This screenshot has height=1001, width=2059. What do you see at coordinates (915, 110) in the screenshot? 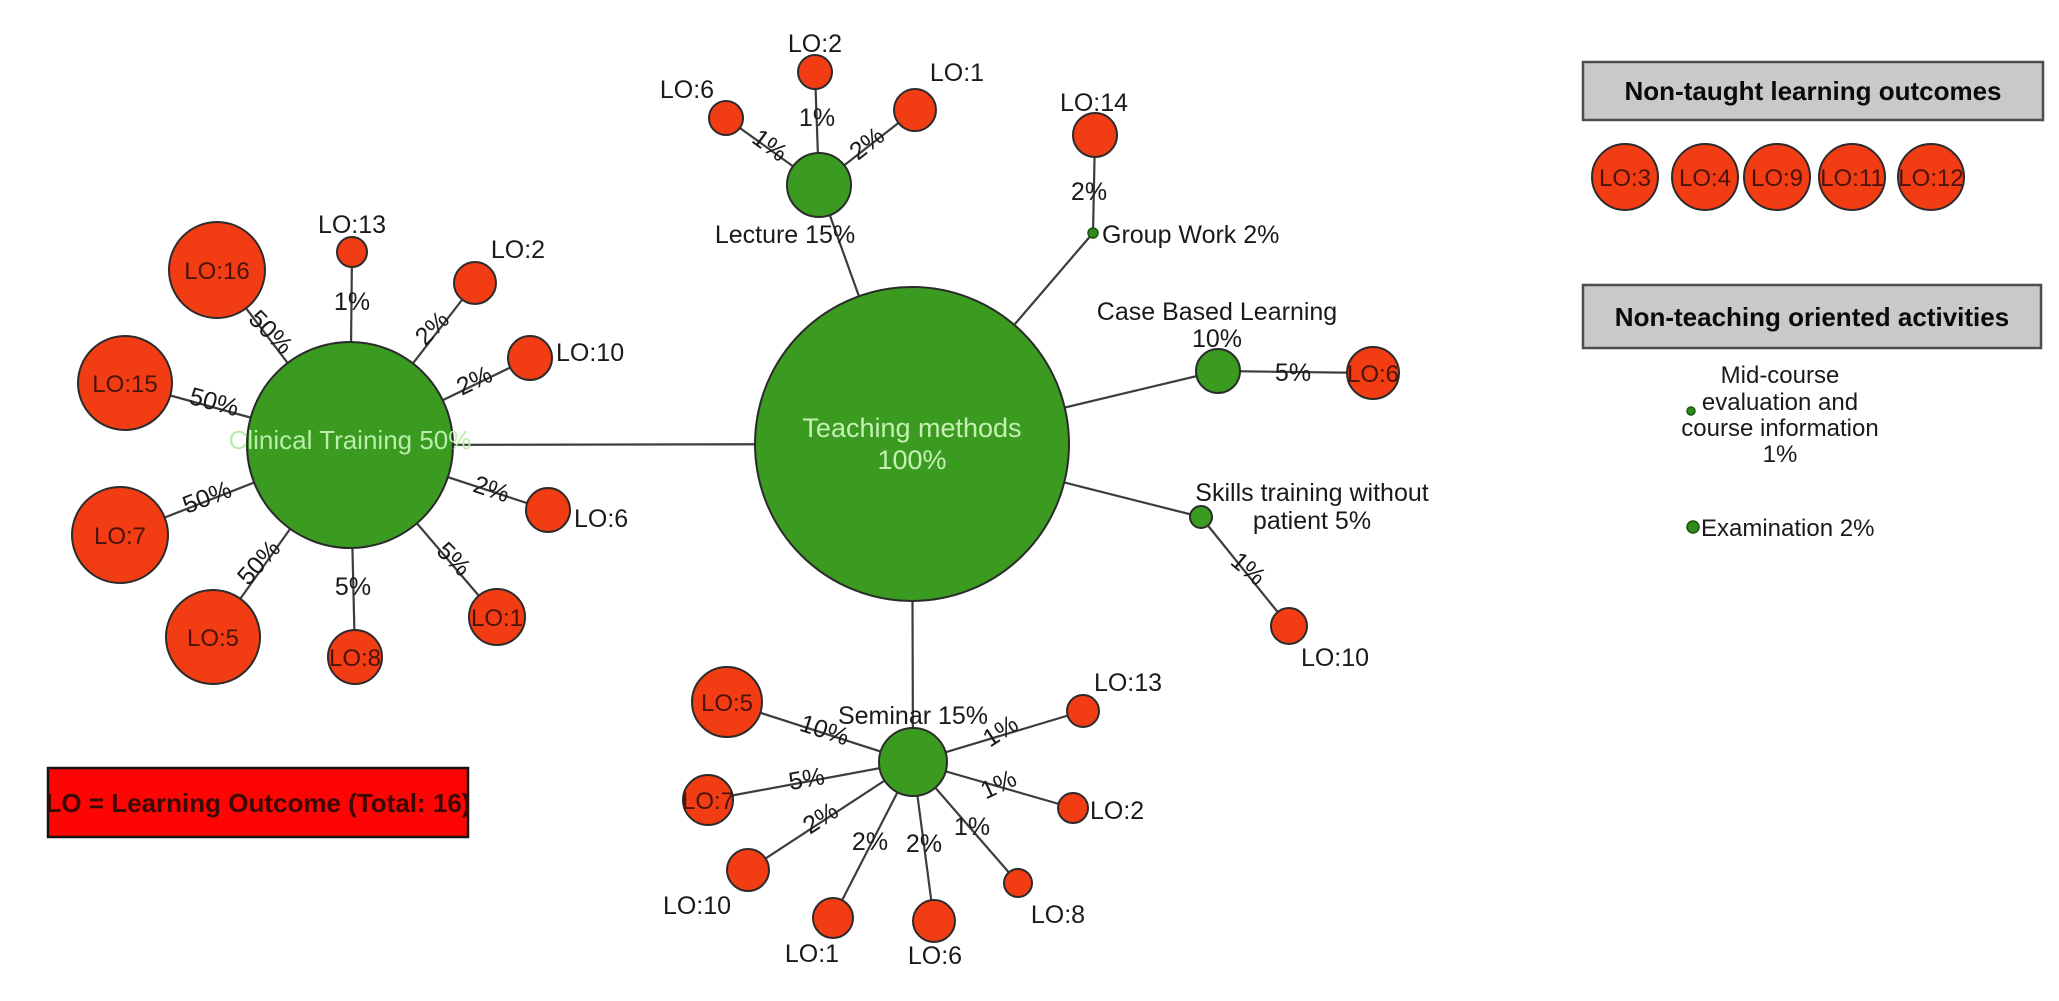
I see `lecture-lo1-node` at bounding box center [915, 110].